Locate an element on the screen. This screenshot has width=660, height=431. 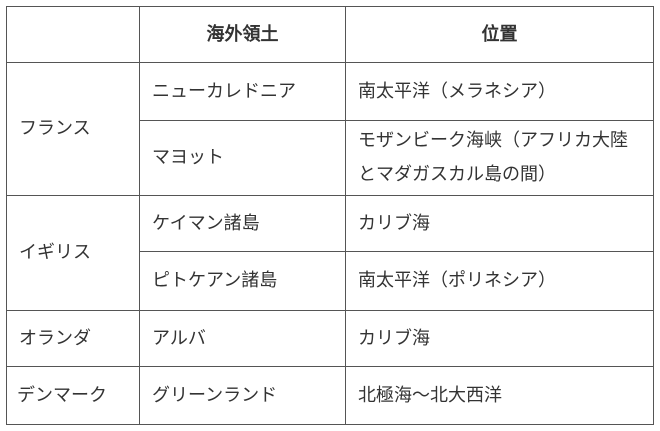
territory-cell: ケイマン諸島 is located at coordinates (242, 223).